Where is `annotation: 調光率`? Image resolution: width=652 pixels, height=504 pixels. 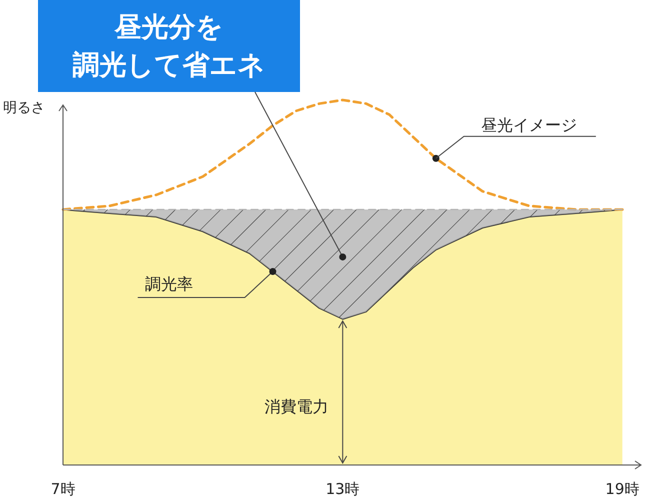
annotation: 調光率 is located at coordinates (168, 284).